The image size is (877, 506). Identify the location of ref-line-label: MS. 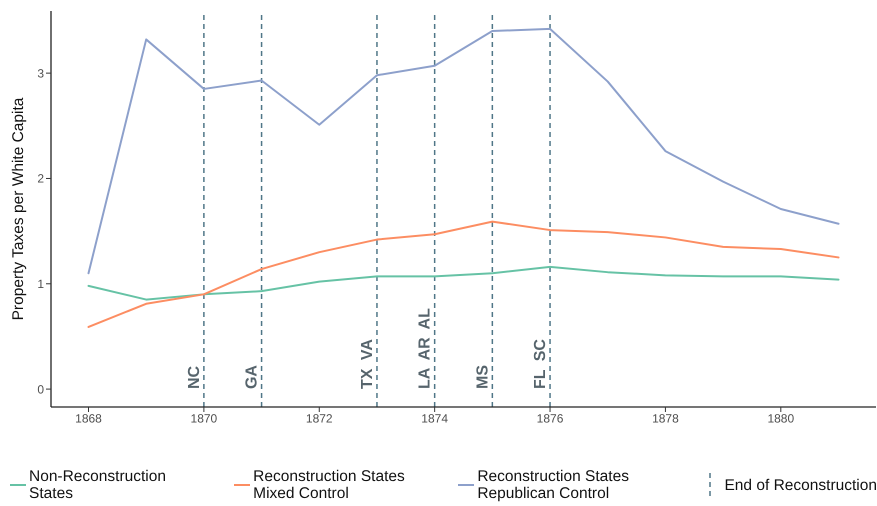
(483, 376).